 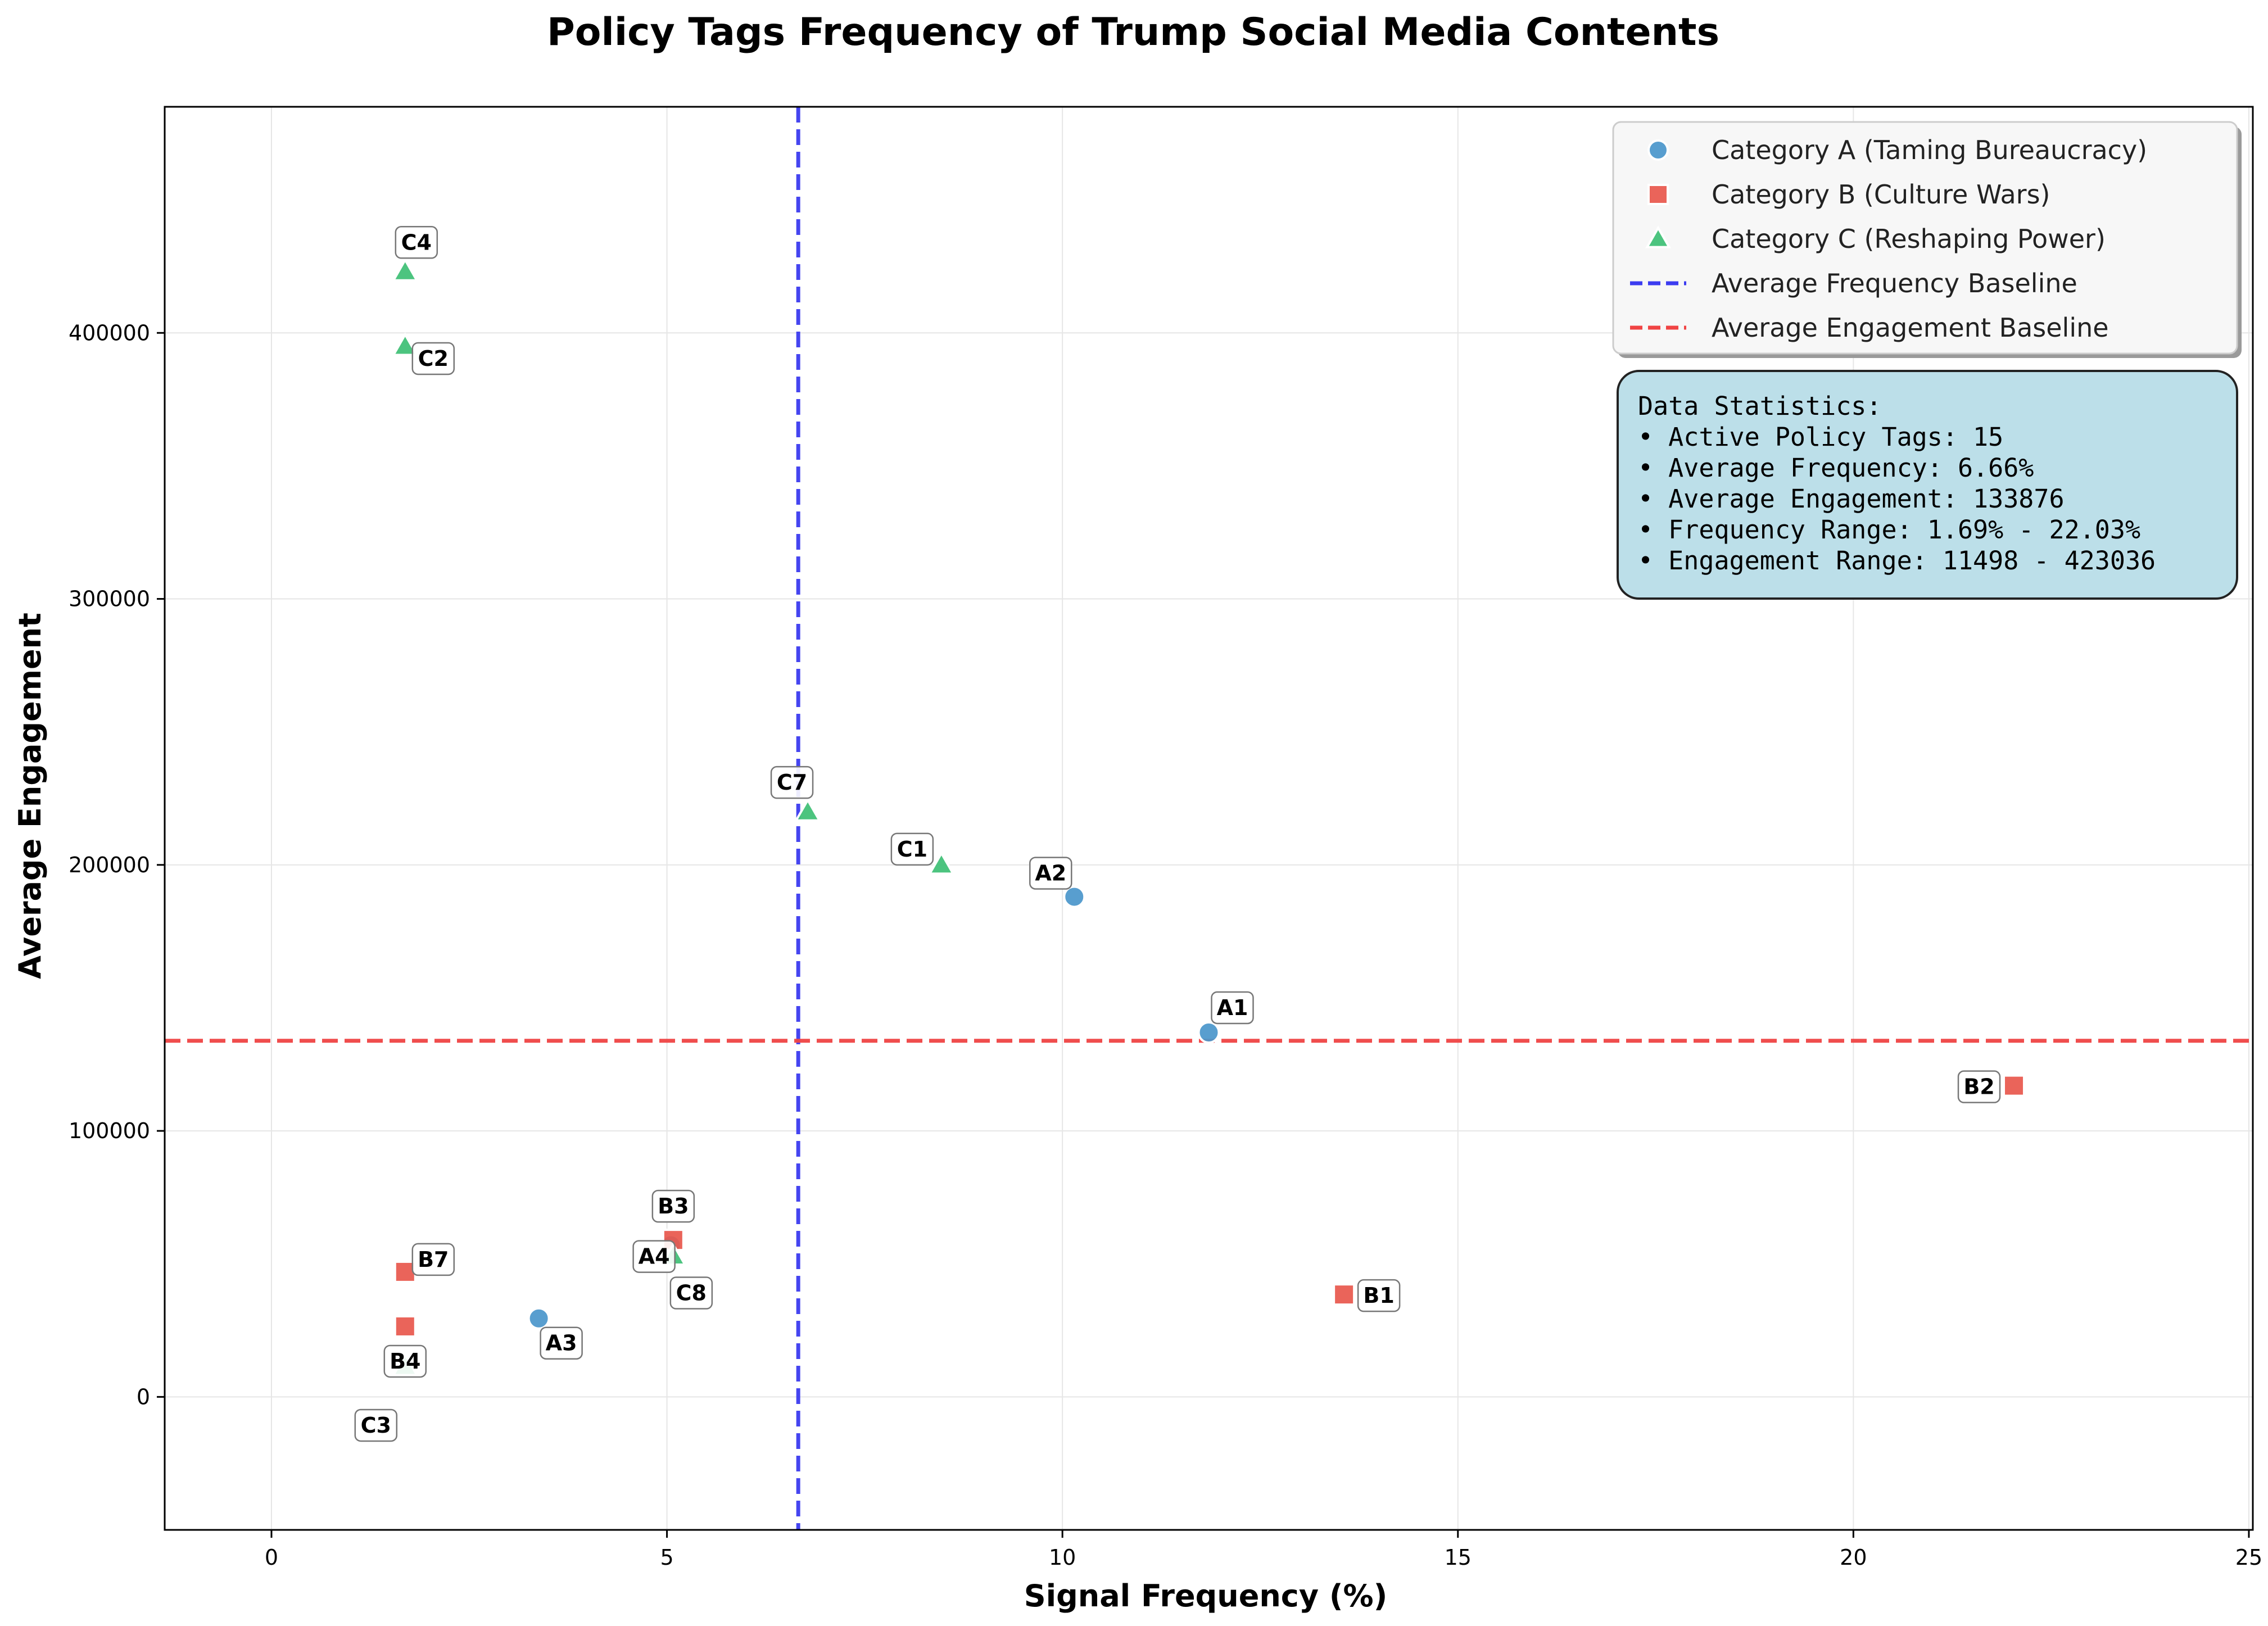 I want to click on data-point-a1, so click(x=1208, y=1032).